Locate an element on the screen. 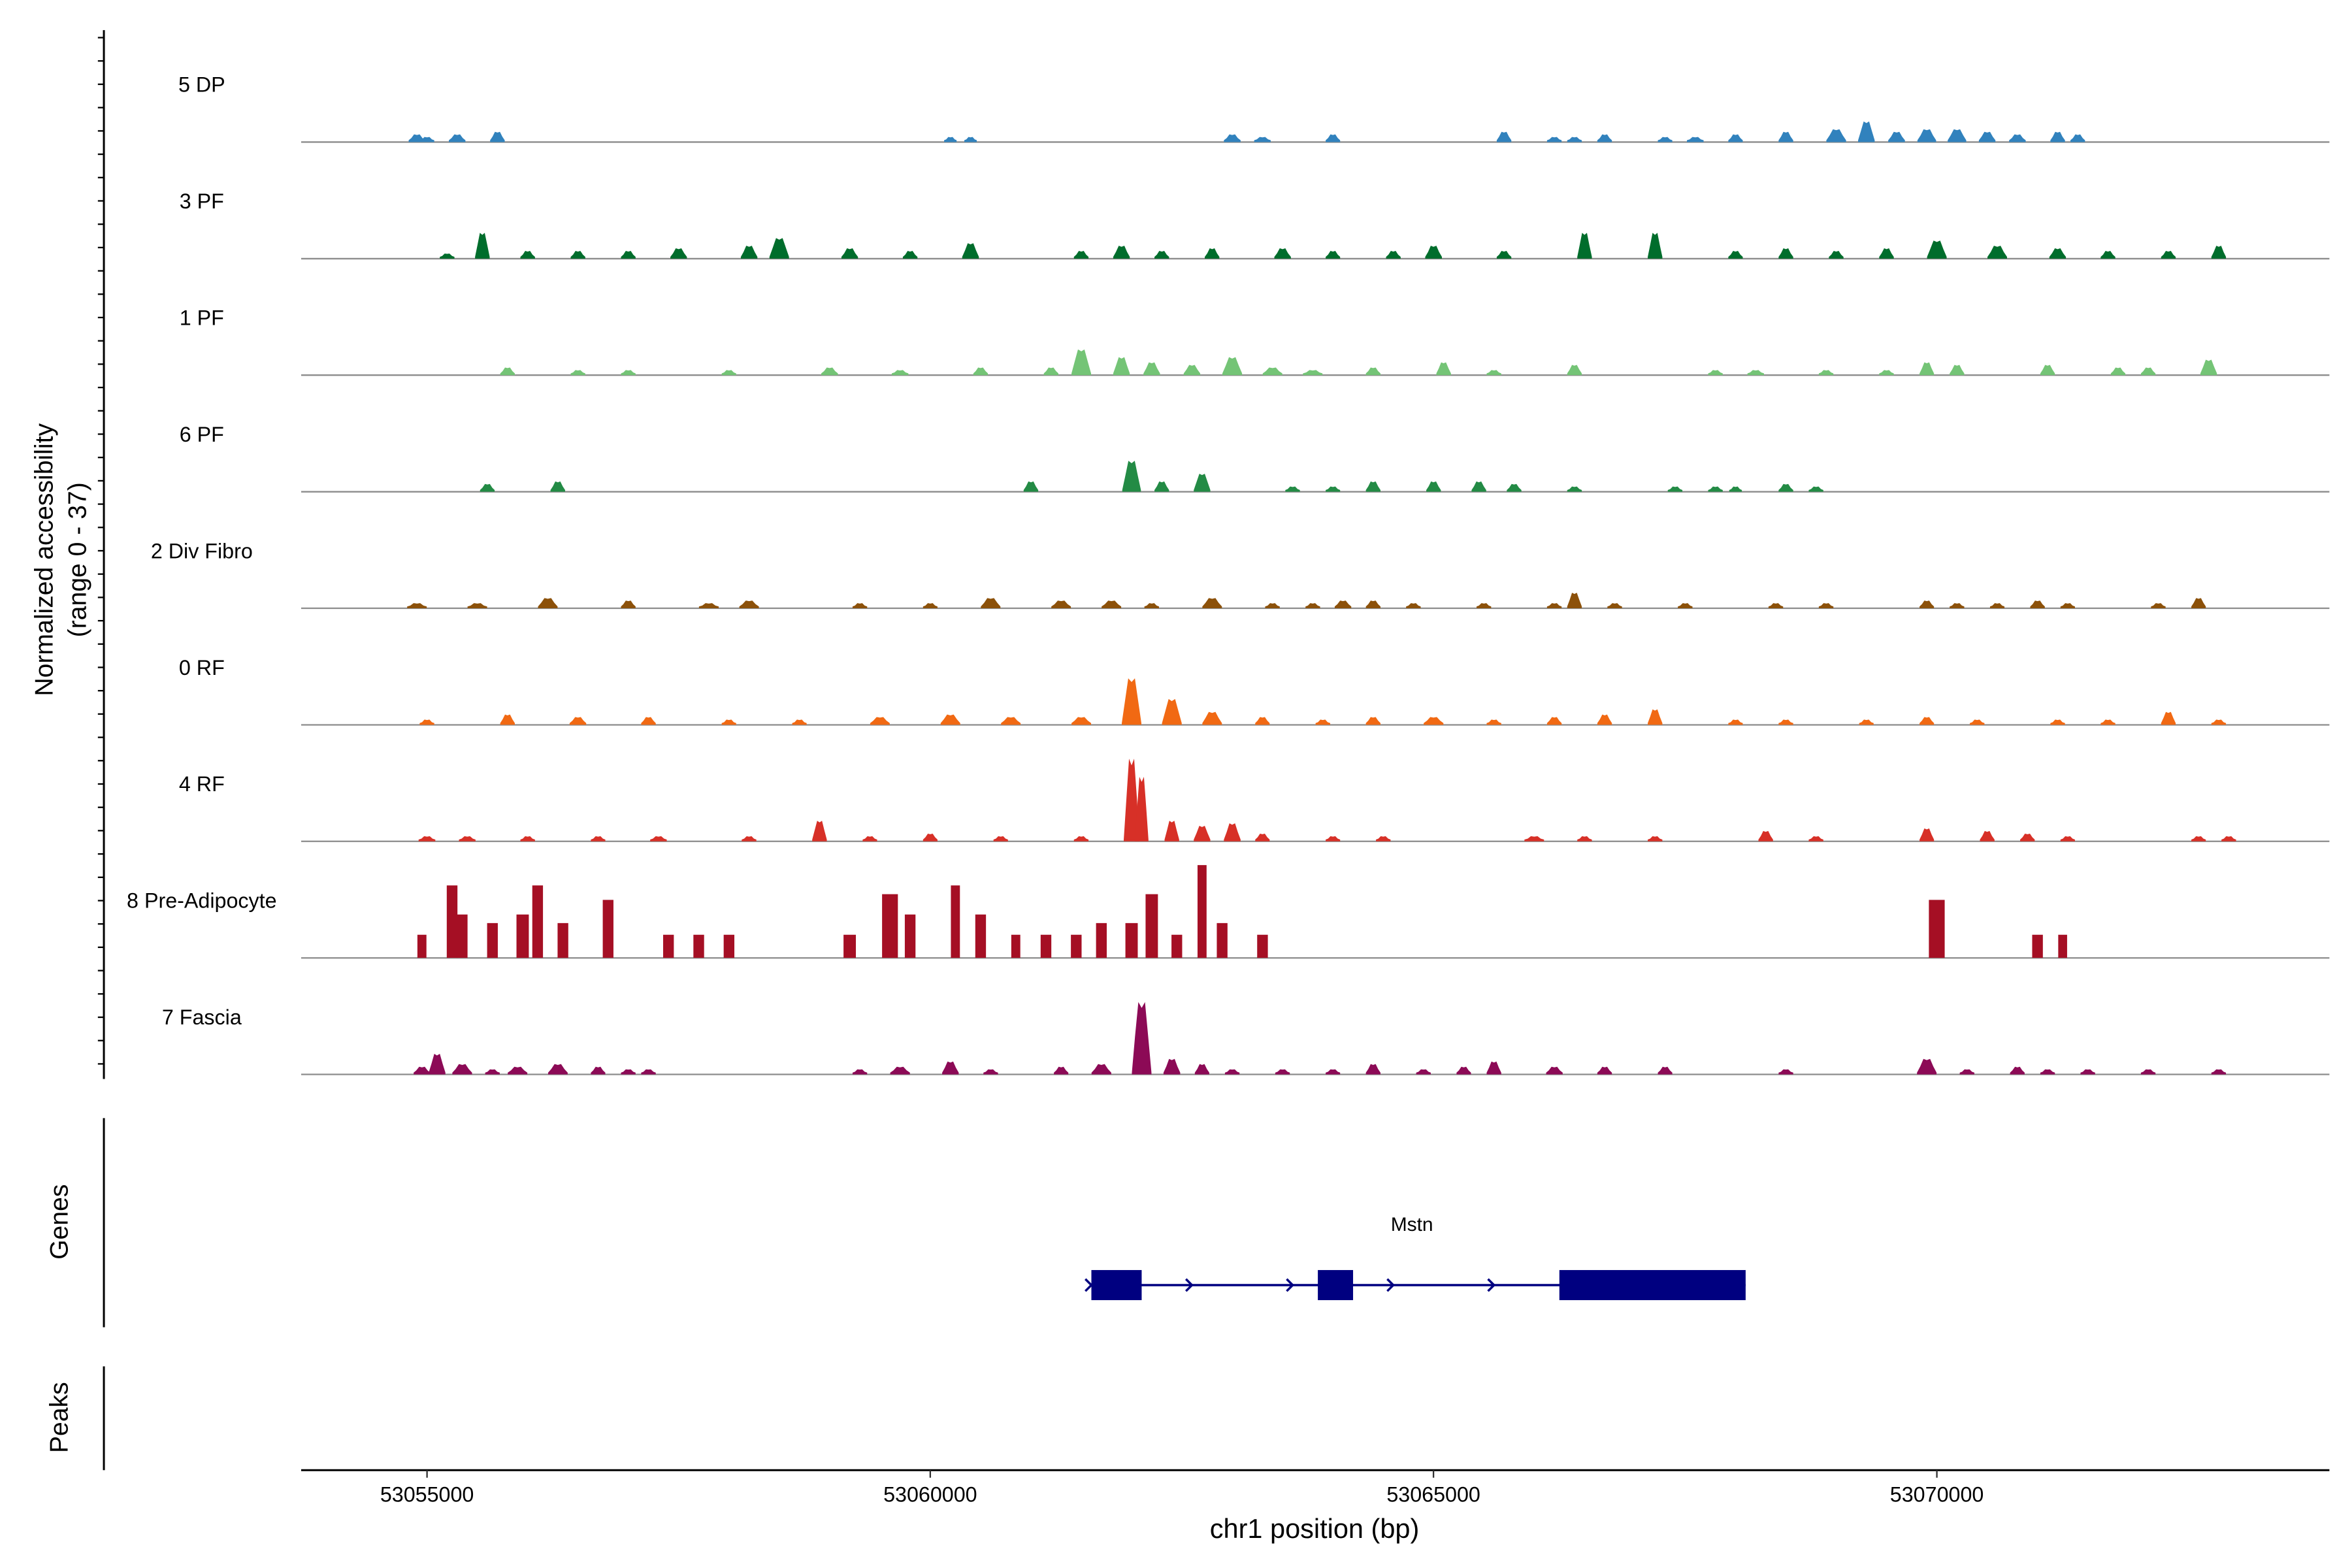 Image resolution: width=2352 pixels, height=1568 pixels. gene-exon is located at coordinates (1652, 1285).